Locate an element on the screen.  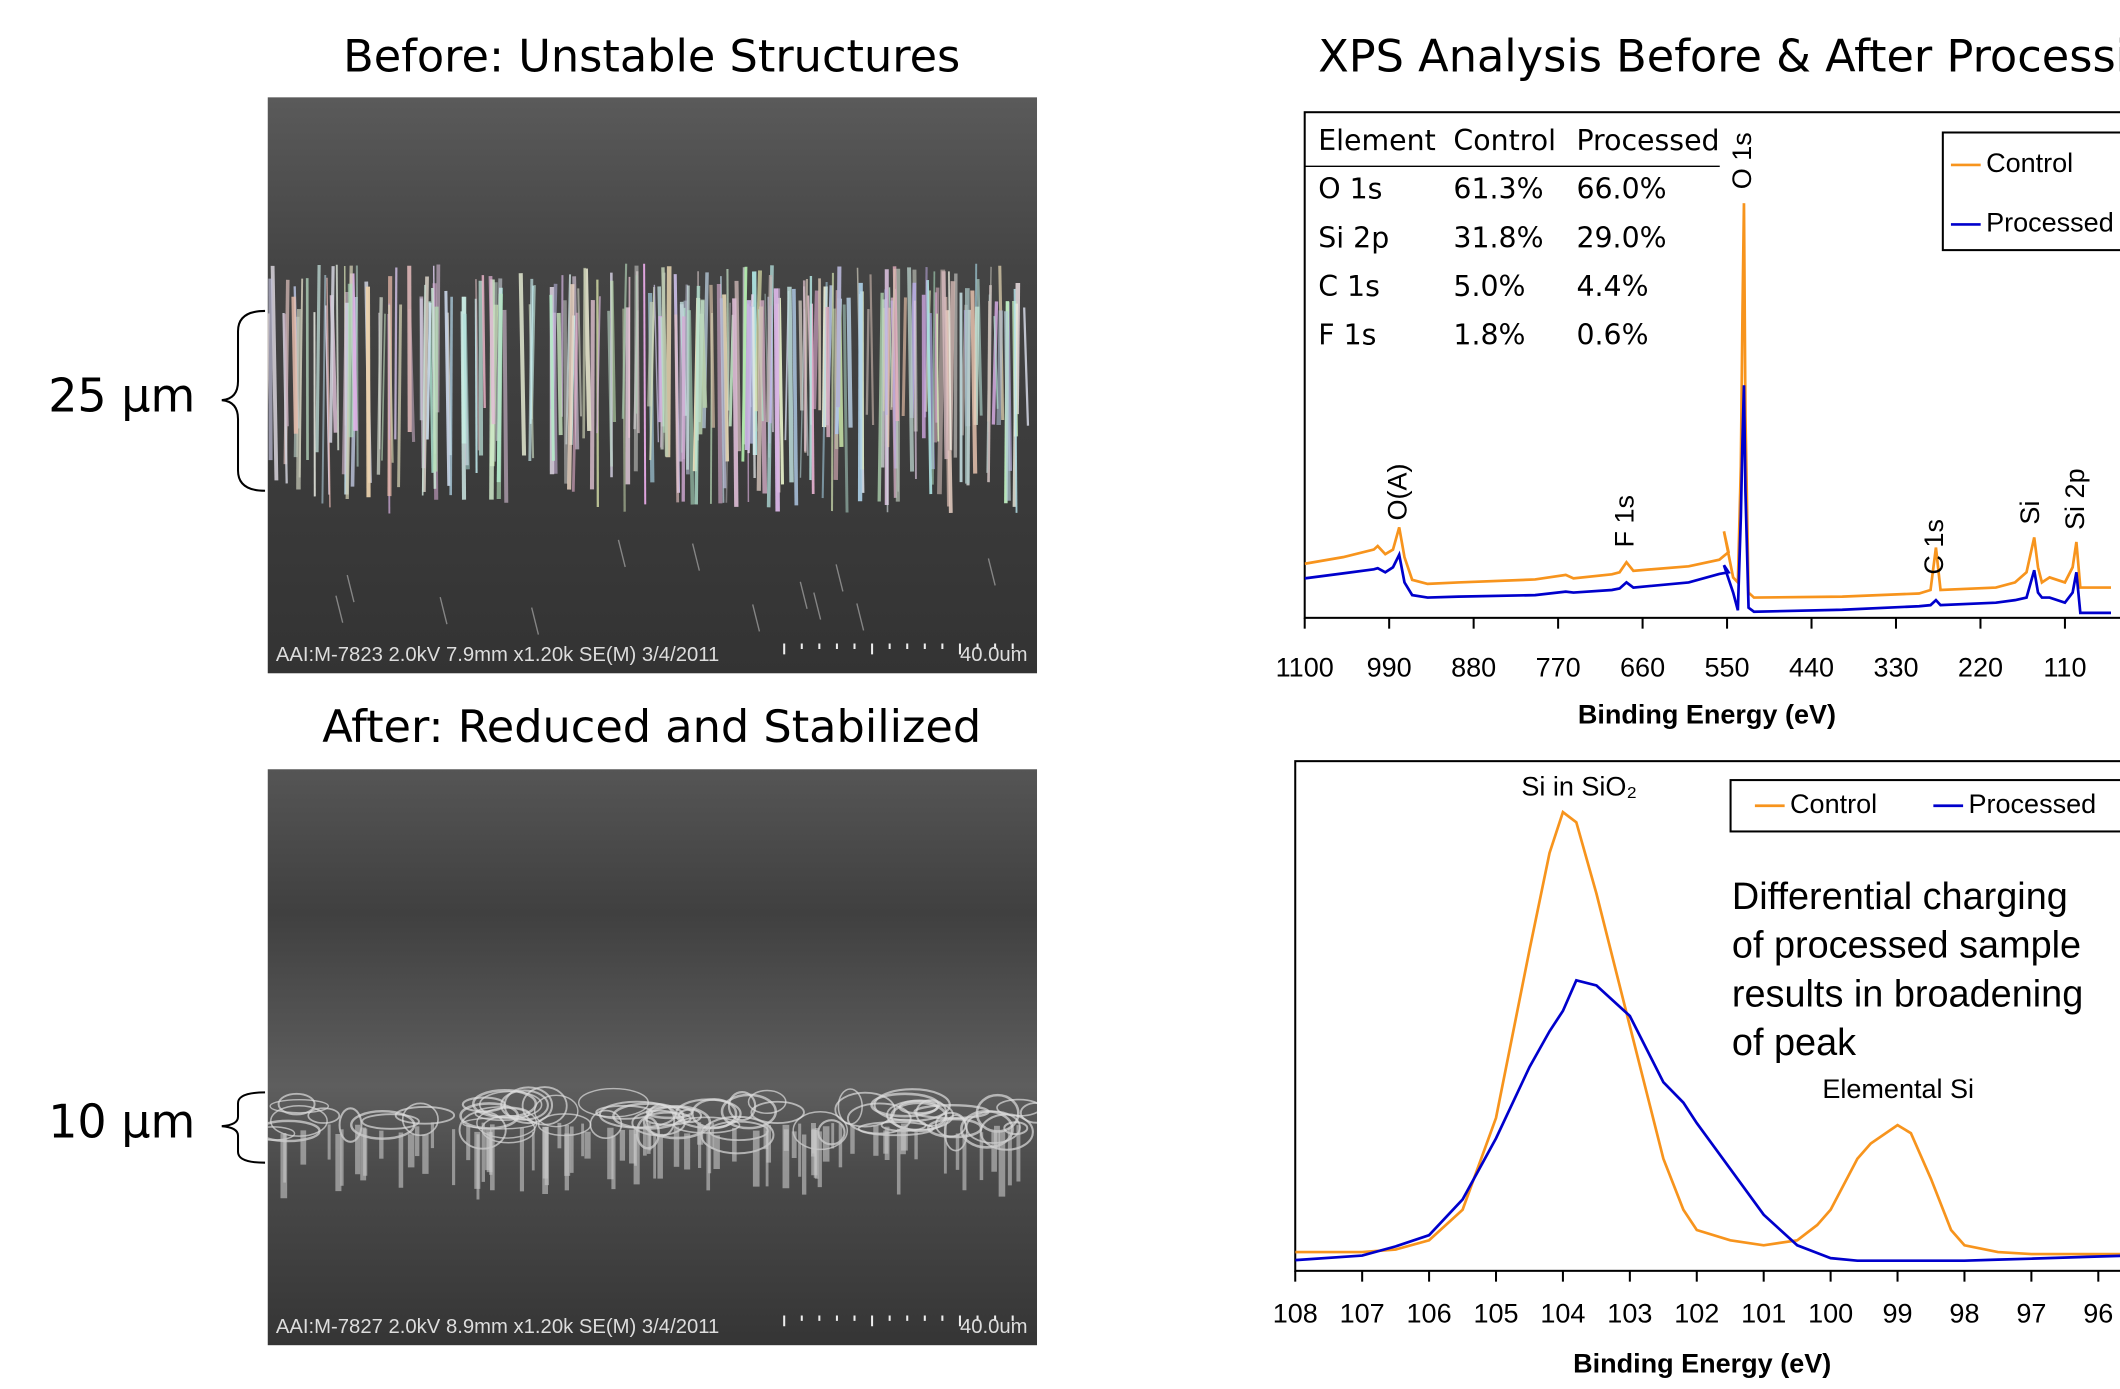
legend-label: Control is located at coordinates (1833, 804).